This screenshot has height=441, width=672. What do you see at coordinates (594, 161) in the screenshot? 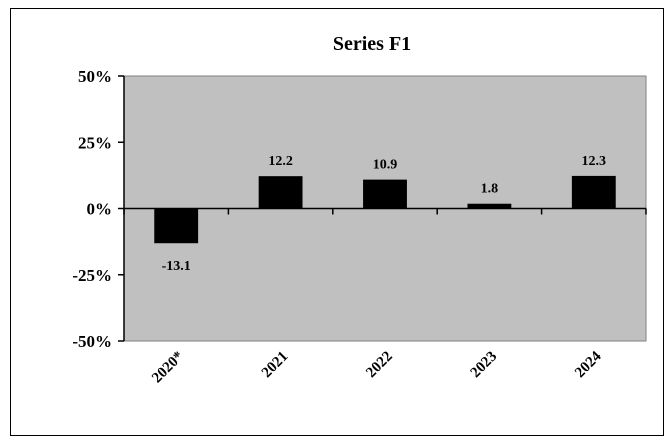
I see `data-label: 12.3` at bounding box center [594, 161].